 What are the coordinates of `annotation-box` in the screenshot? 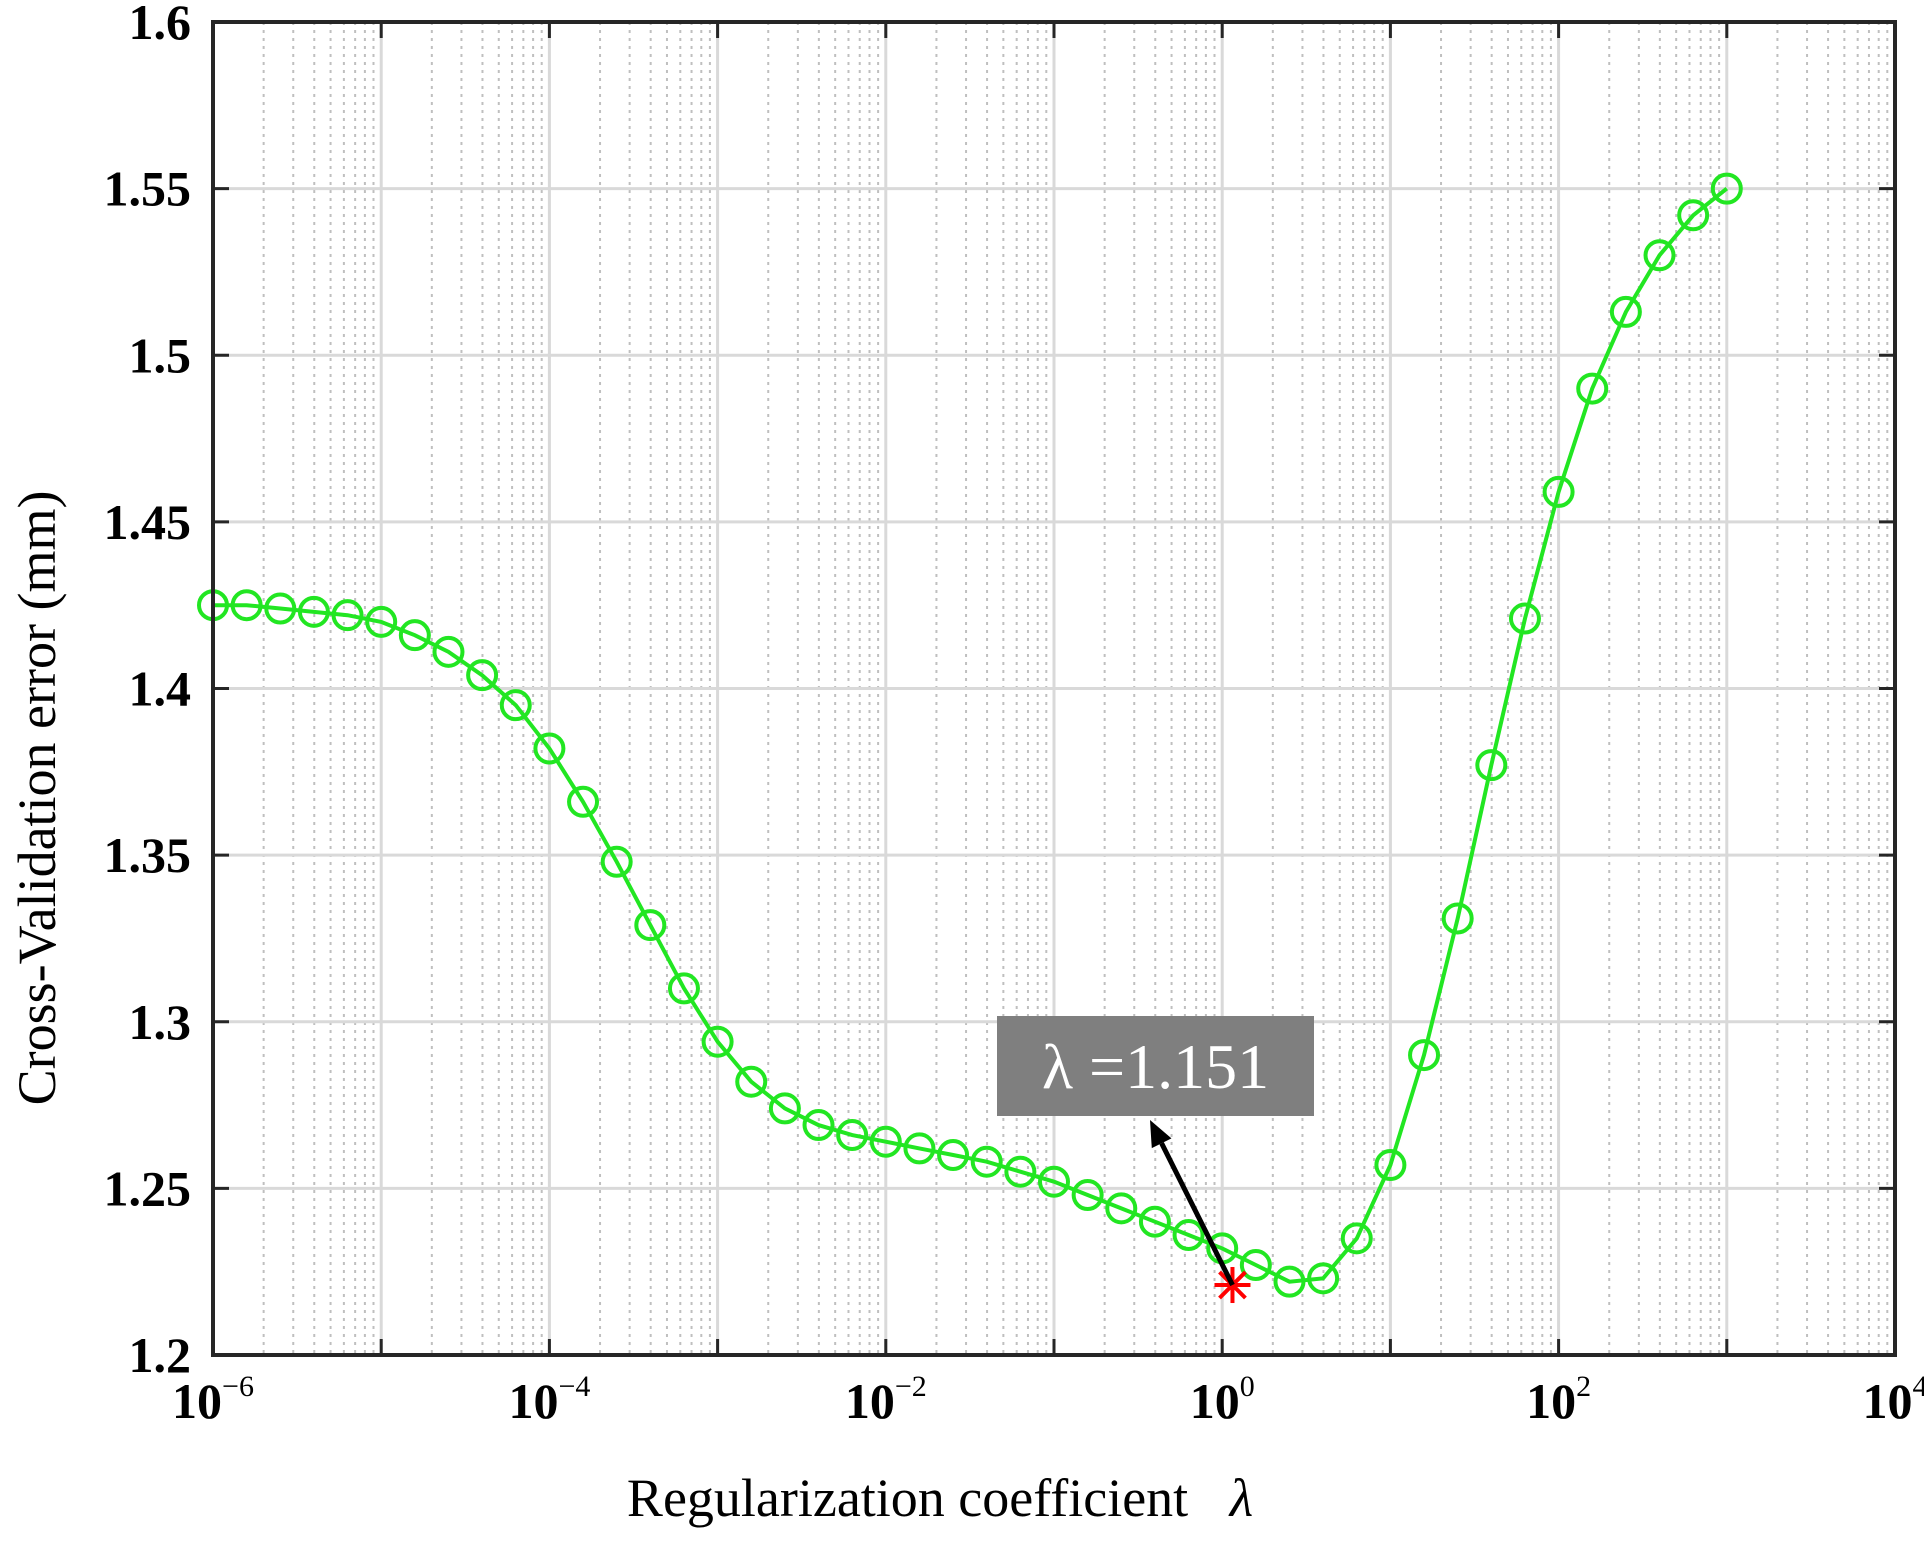 It's located at (1155, 1066).